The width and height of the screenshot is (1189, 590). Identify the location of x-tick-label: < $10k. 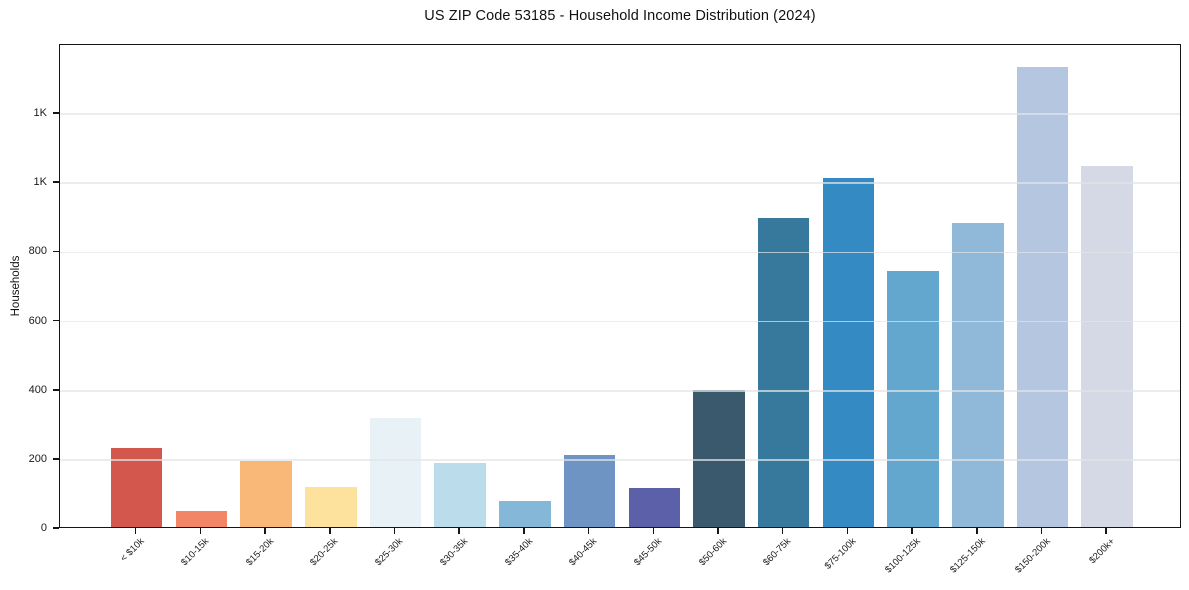
(132, 550).